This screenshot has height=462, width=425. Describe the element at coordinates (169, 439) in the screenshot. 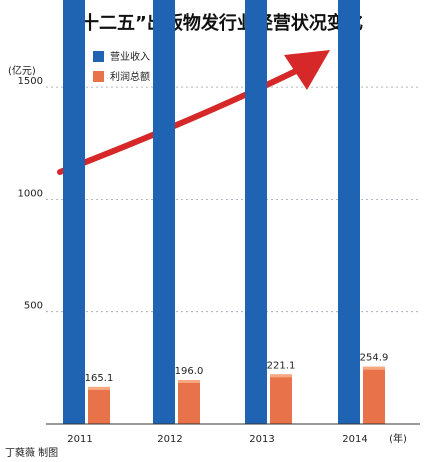

I see `x-tick-label-2012: 2012` at that location.